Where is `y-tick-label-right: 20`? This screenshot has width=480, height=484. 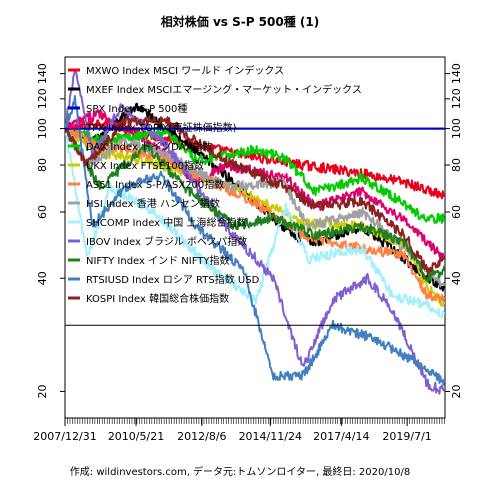 y-tick-label-right: 20 is located at coordinates (456, 391).